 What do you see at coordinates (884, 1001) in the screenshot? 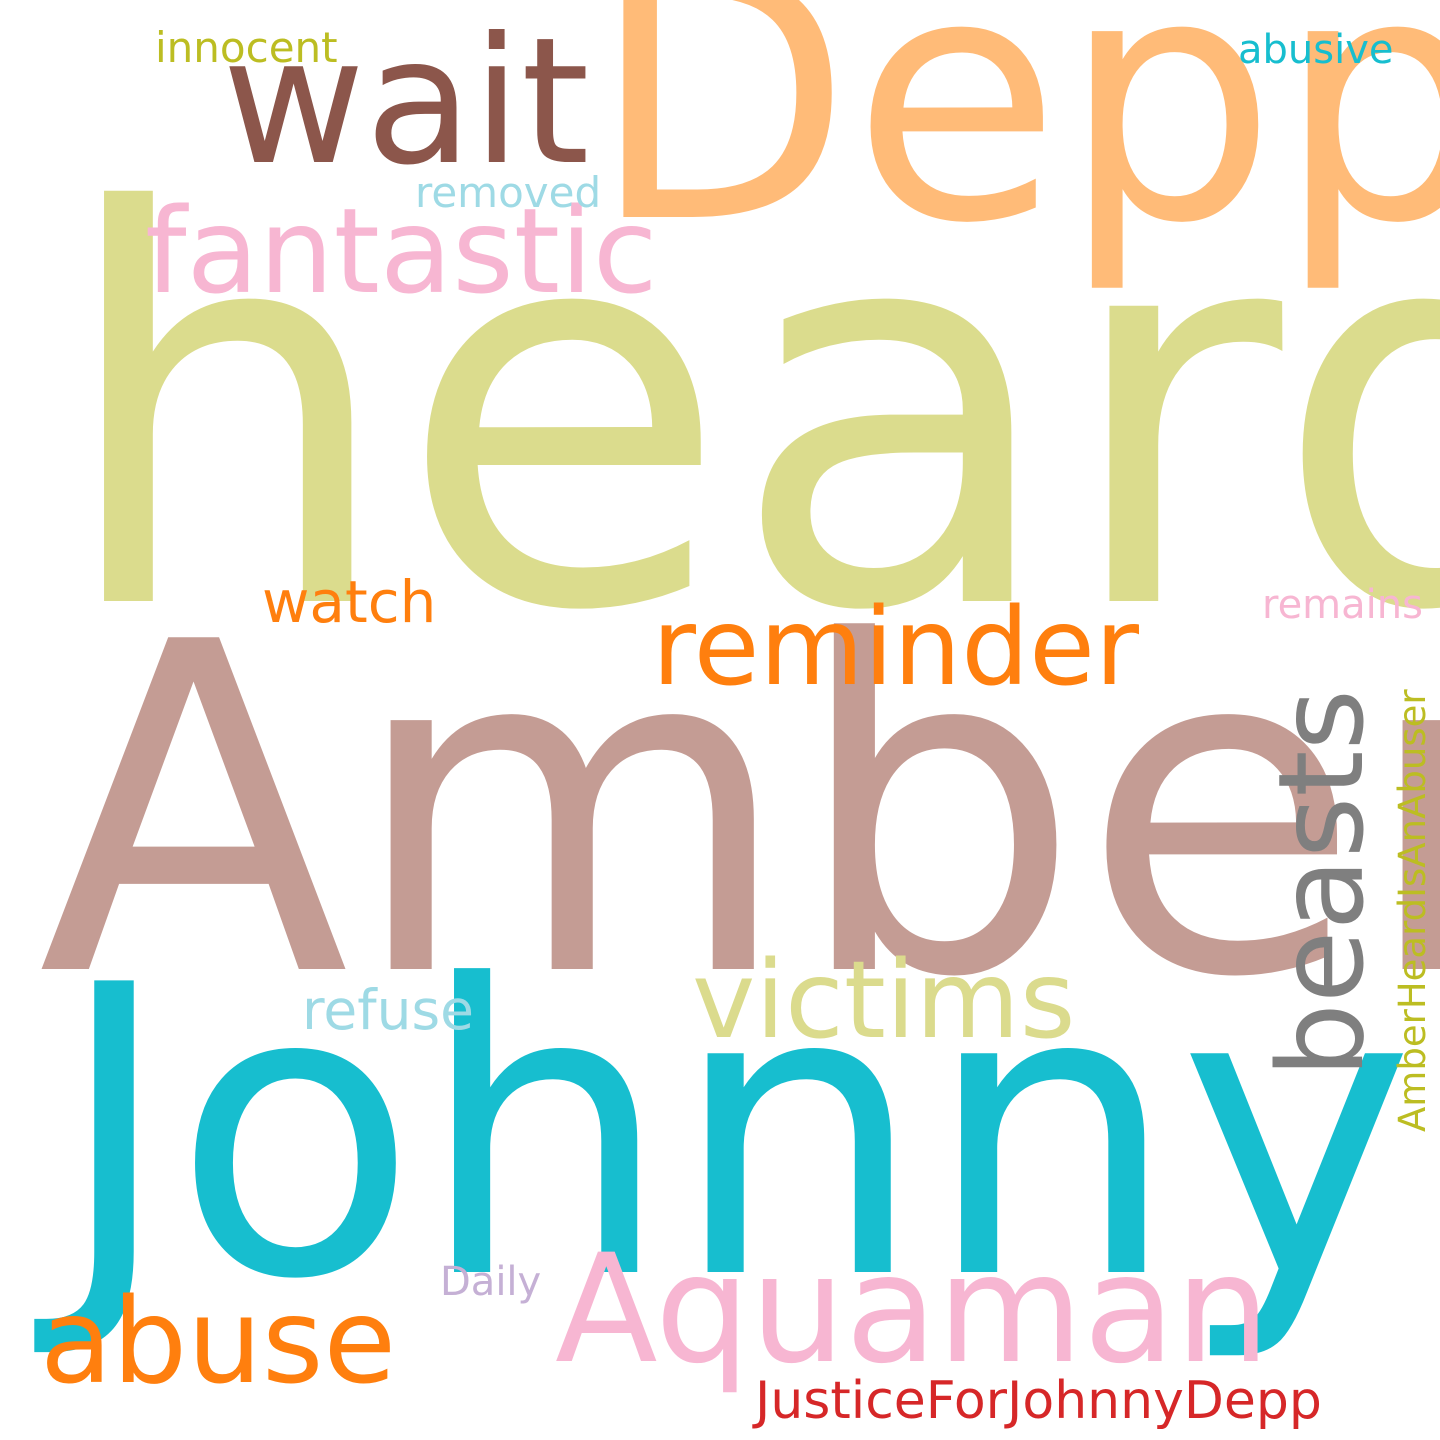
I see `word-victims: victims` at bounding box center [884, 1001].